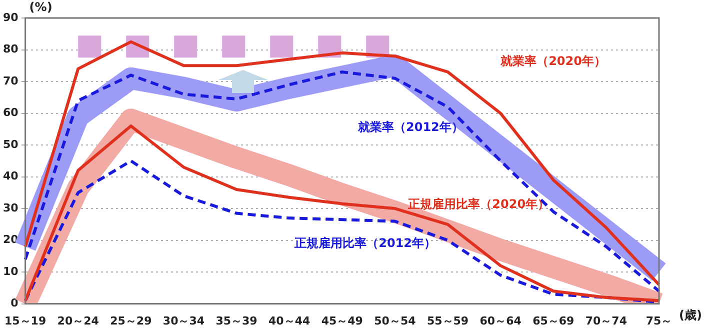  I want to click on x-tick-label: 70～74, so click(606, 321).